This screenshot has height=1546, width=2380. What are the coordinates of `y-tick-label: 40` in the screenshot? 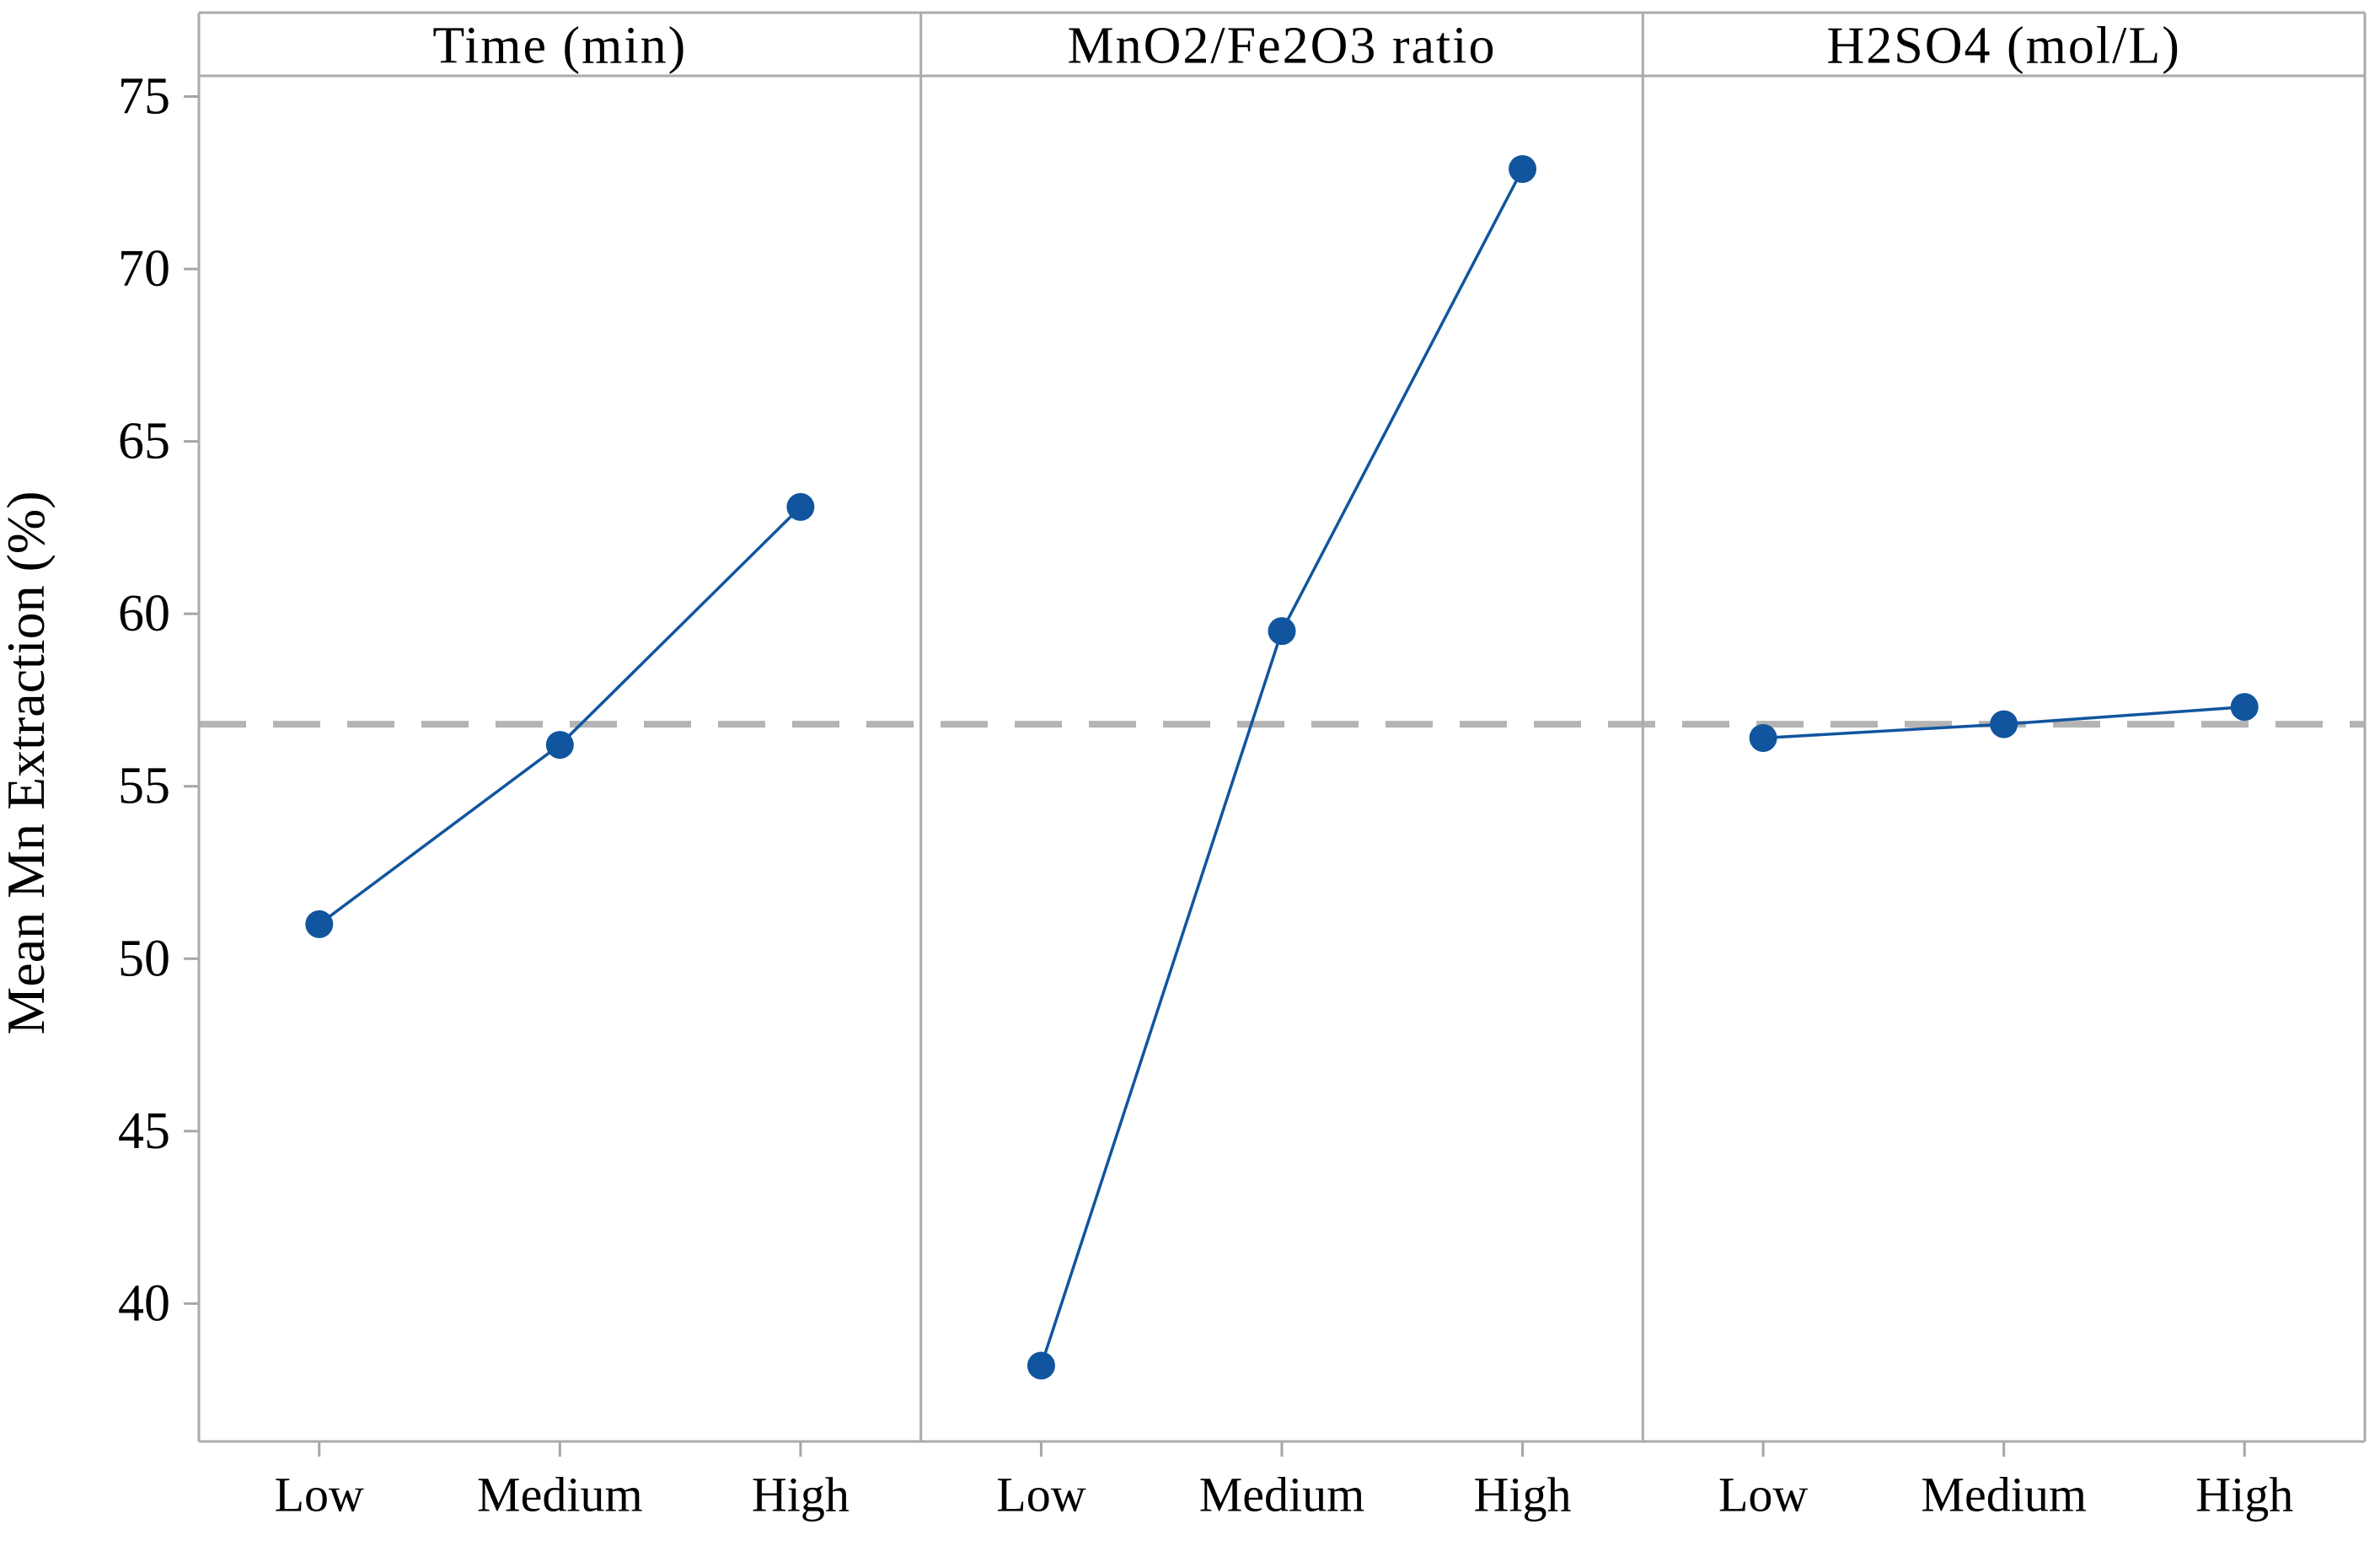 It's located at (144, 1304).